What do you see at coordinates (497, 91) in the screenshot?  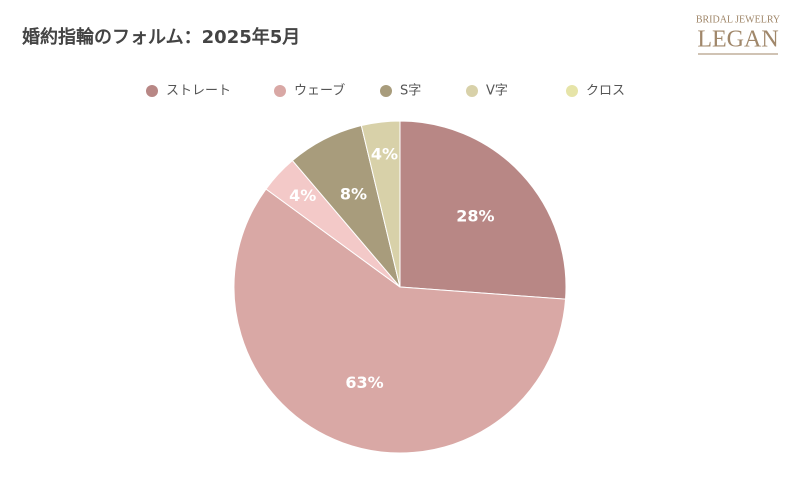 I see `legend-label: V字` at bounding box center [497, 91].